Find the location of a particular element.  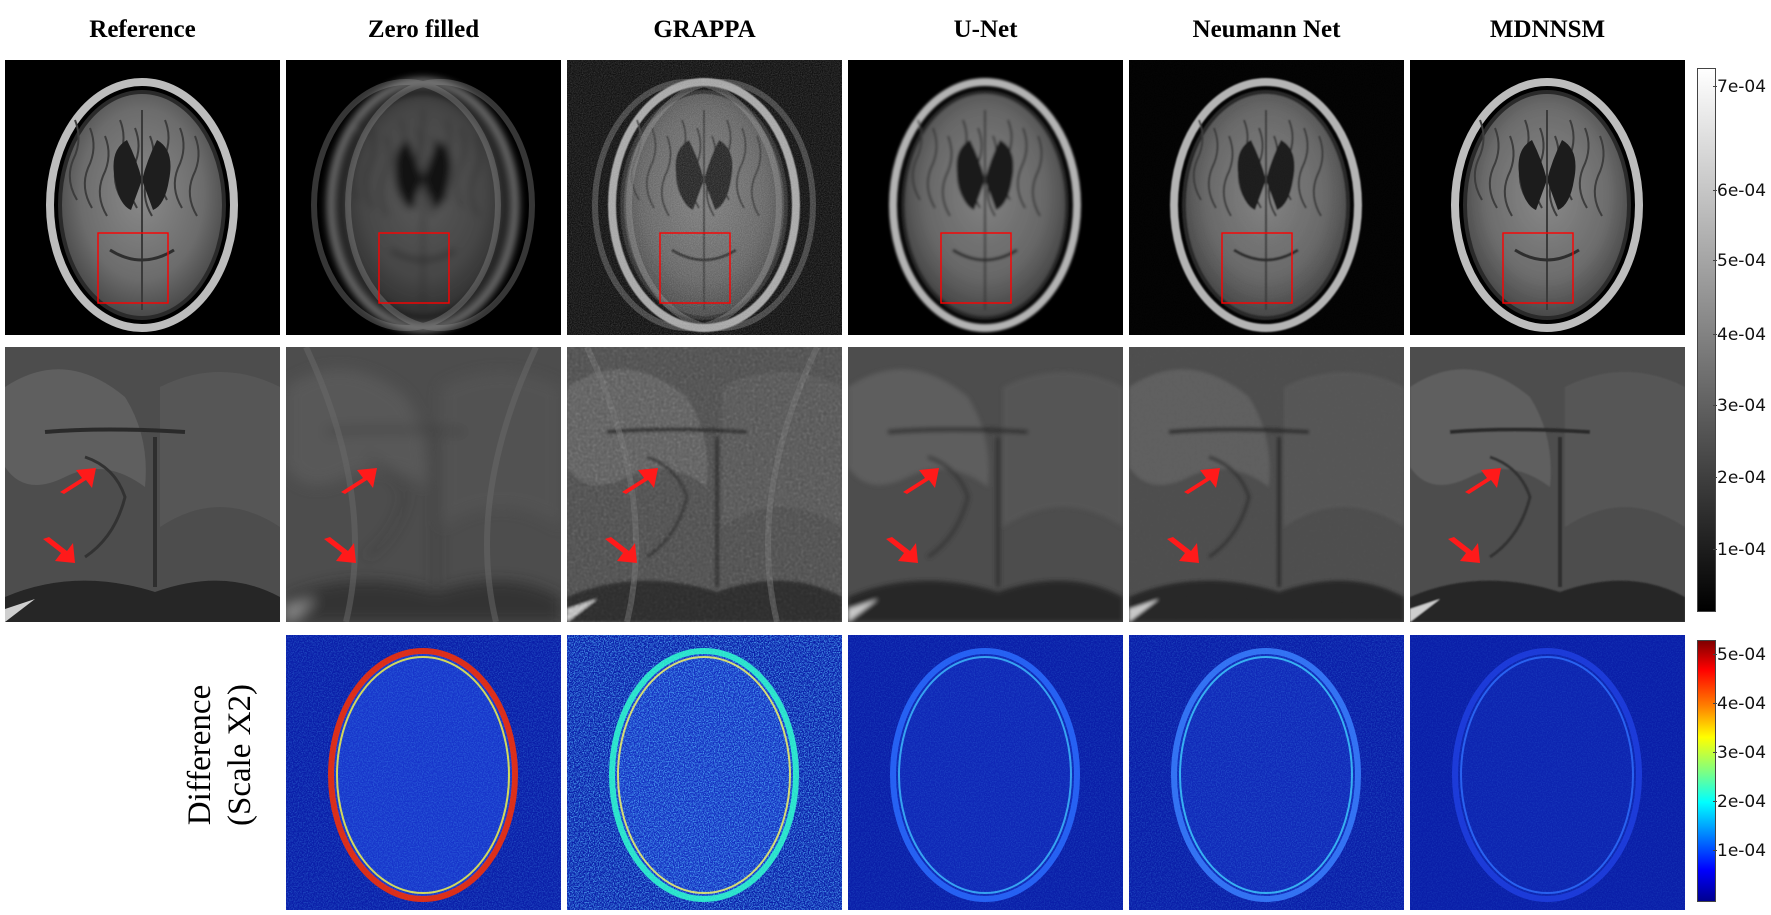

jet-tick-5e-04: 5e-04 is located at coordinates (1739, 655).